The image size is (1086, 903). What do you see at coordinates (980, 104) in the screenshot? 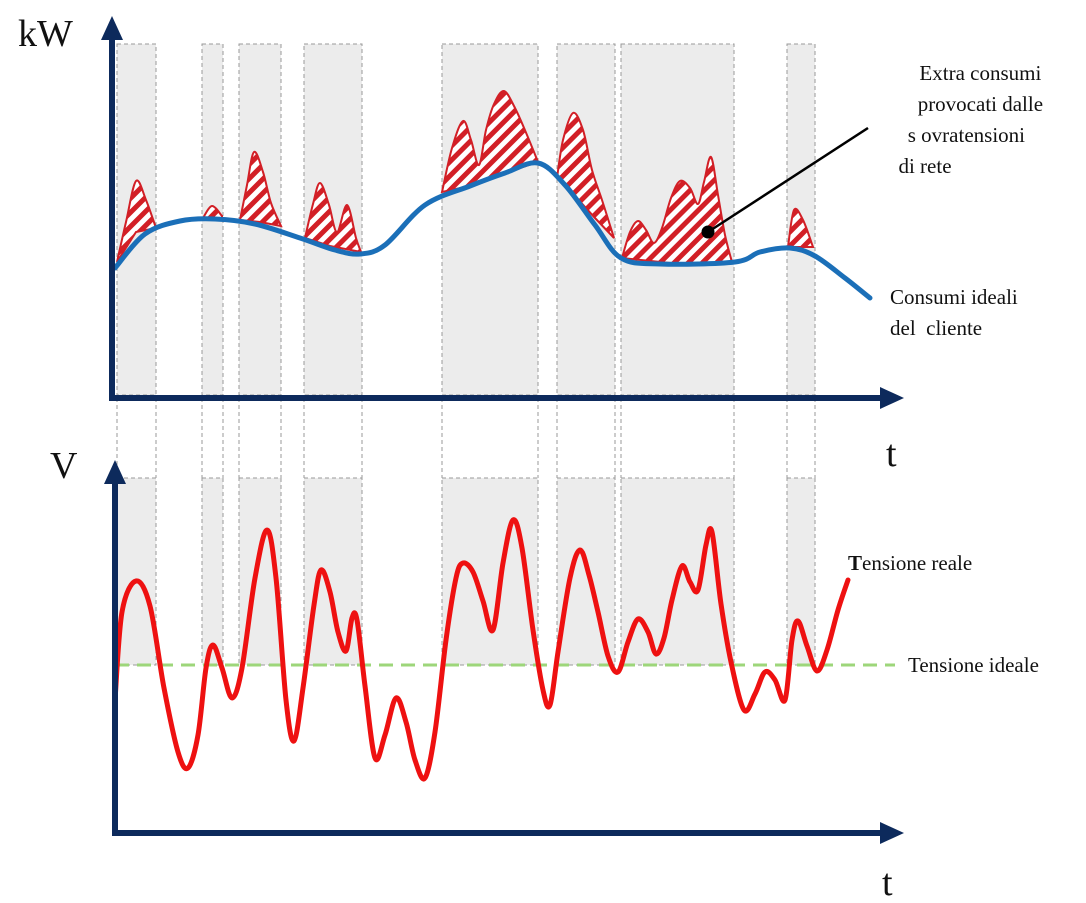
I see `extra-consumption-line-2: provocati dalle` at bounding box center [980, 104].